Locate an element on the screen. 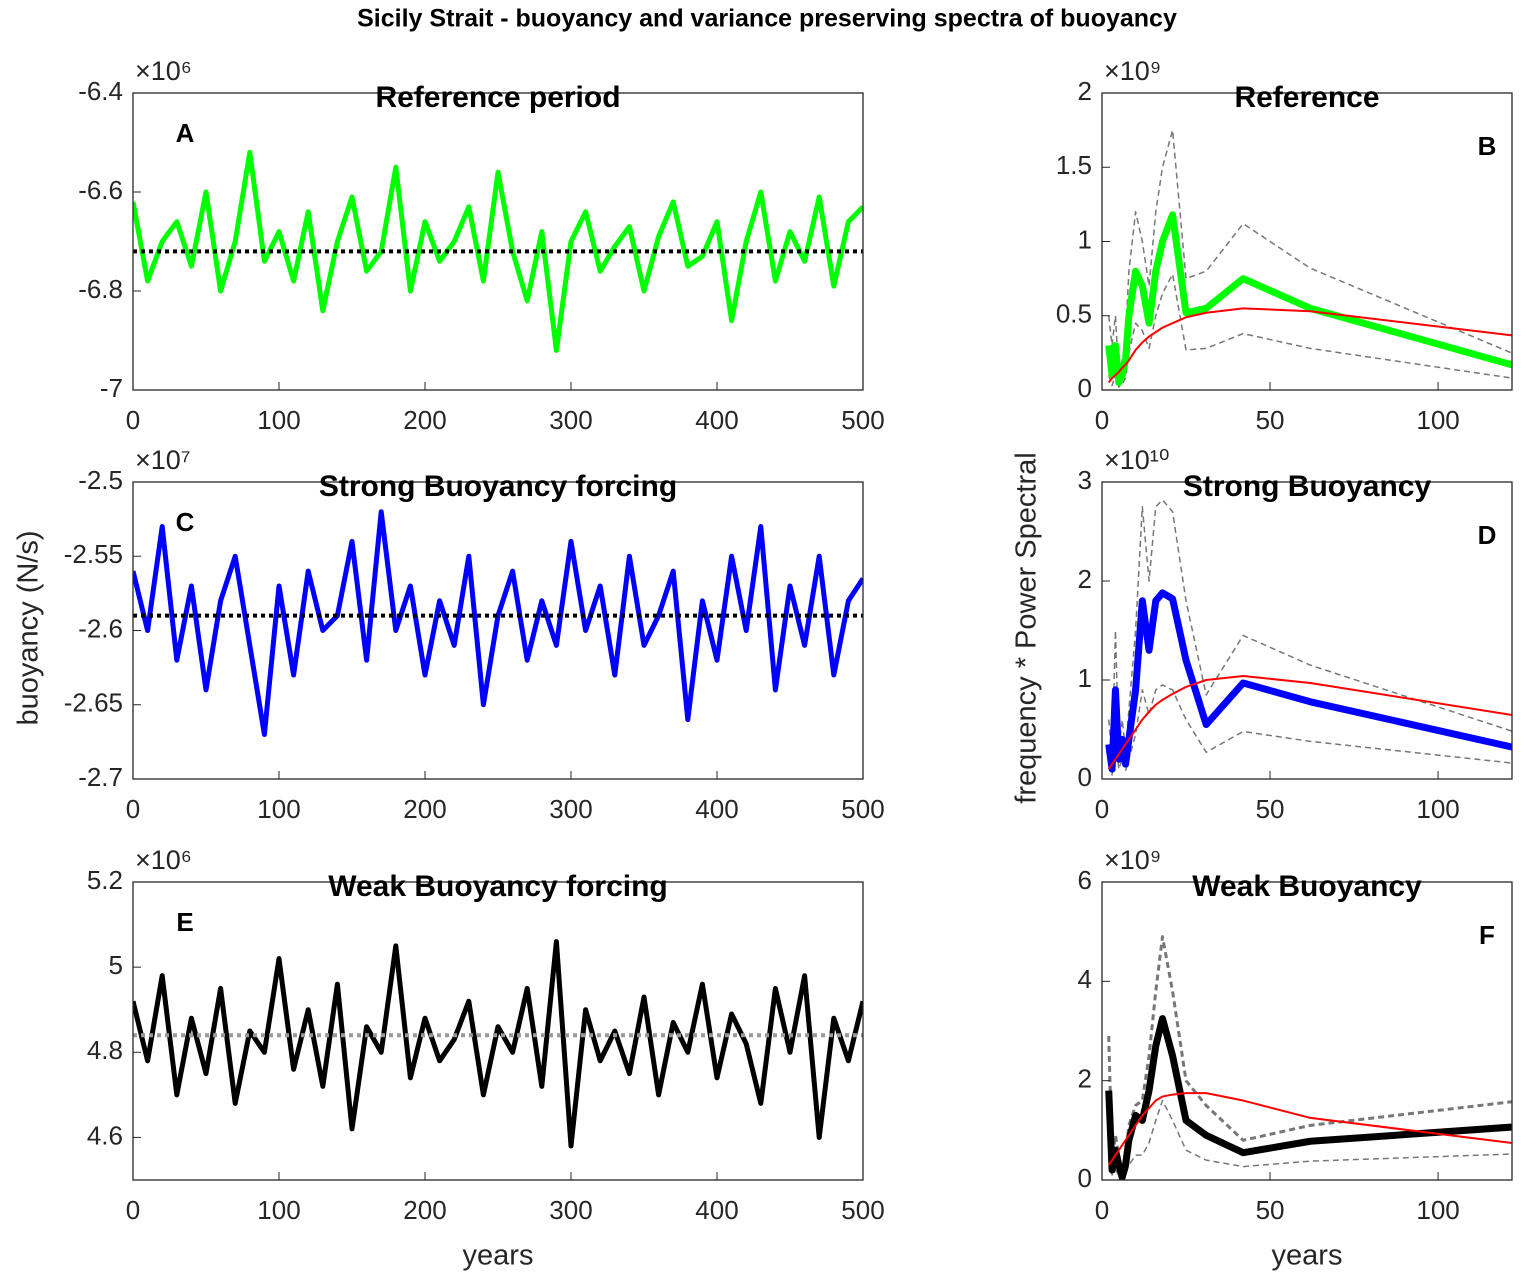  panel-title: Strong Buoyancy is located at coordinates (1307, 486).